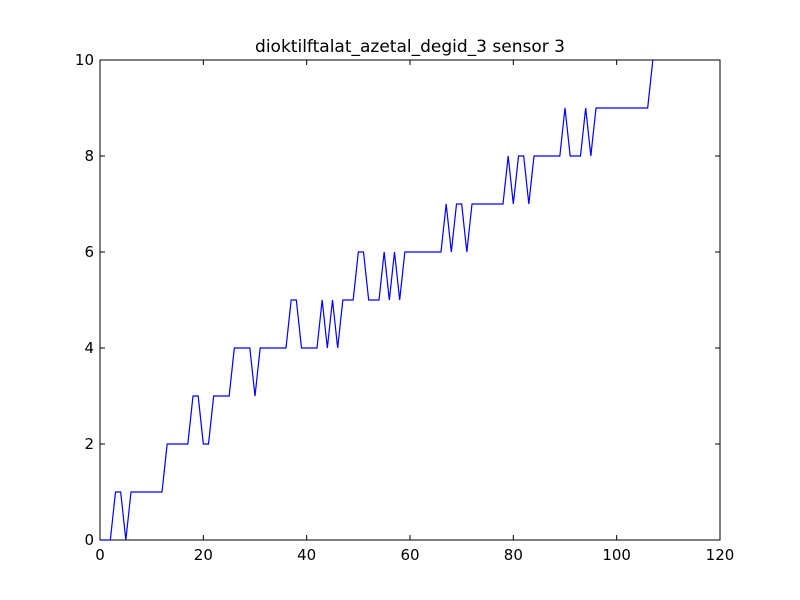 The height and width of the screenshot is (600, 800). Describe the element at coordinates (89, 540) in the screenshot. I see `y-tick-label: 0` at that location.